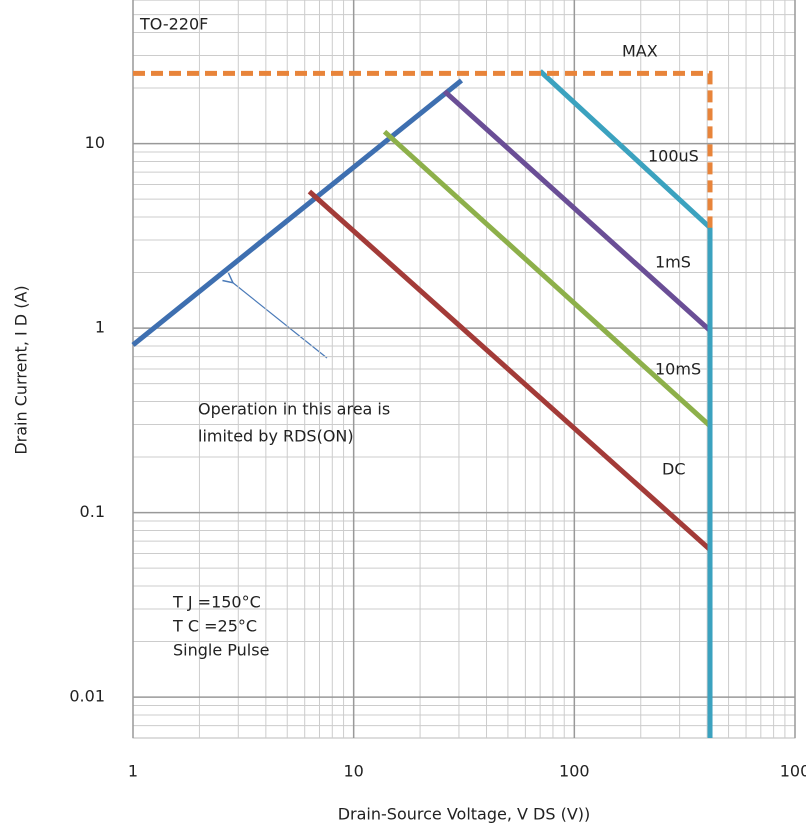  I want to click on y-tick-label: 0.01, so click(87, 696).